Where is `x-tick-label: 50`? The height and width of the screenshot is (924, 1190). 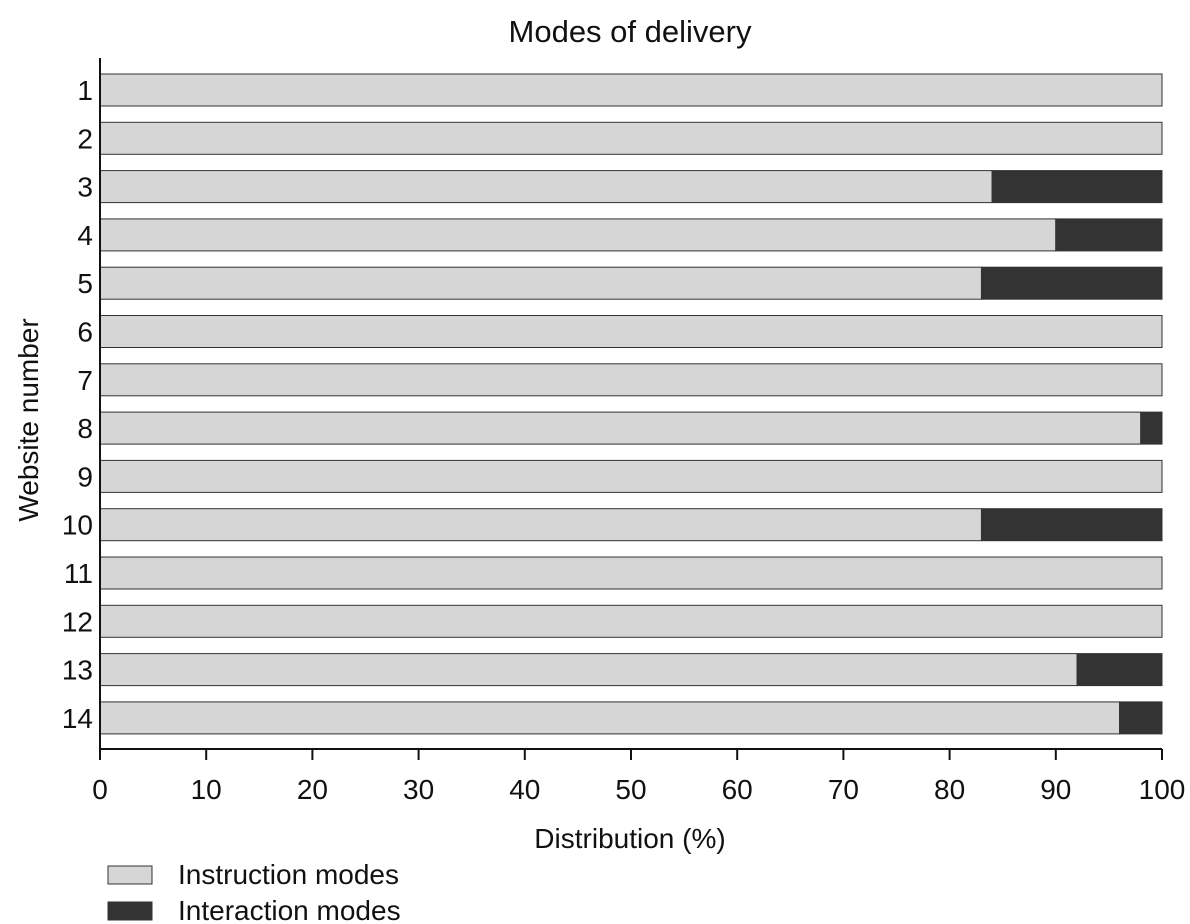 x-tick-label: 50 is located at coordinates (630, 789).